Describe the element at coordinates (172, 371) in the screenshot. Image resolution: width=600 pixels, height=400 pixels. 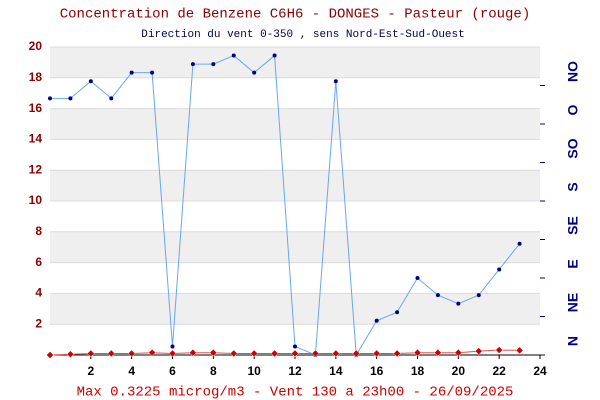
I see `x-tick-label: 6` at that location.